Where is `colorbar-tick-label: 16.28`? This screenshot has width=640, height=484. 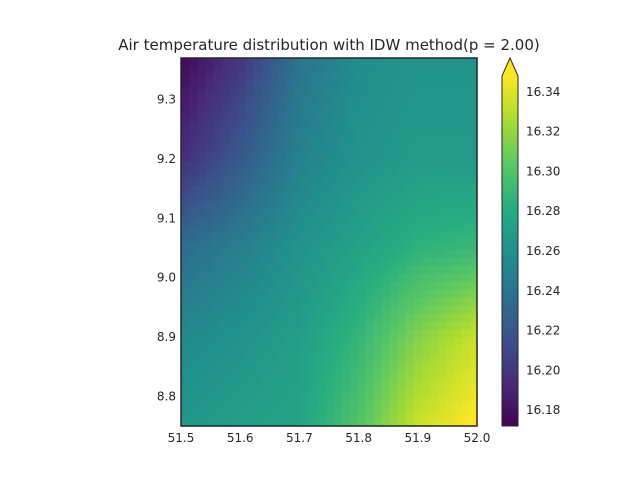
colorbar-tick-label: 16.28 is located at coordinates (543, 211).